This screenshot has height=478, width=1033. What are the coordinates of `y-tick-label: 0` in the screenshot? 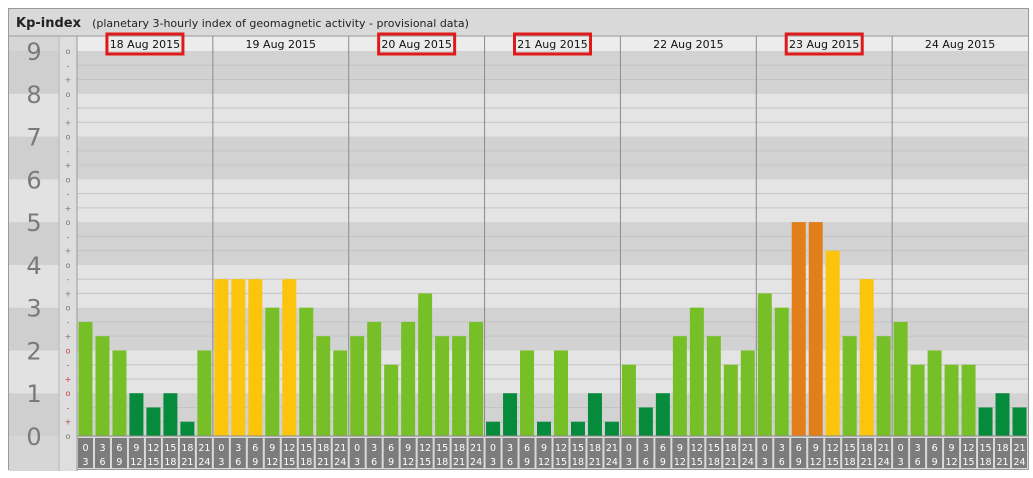 It's located at (33, 437).